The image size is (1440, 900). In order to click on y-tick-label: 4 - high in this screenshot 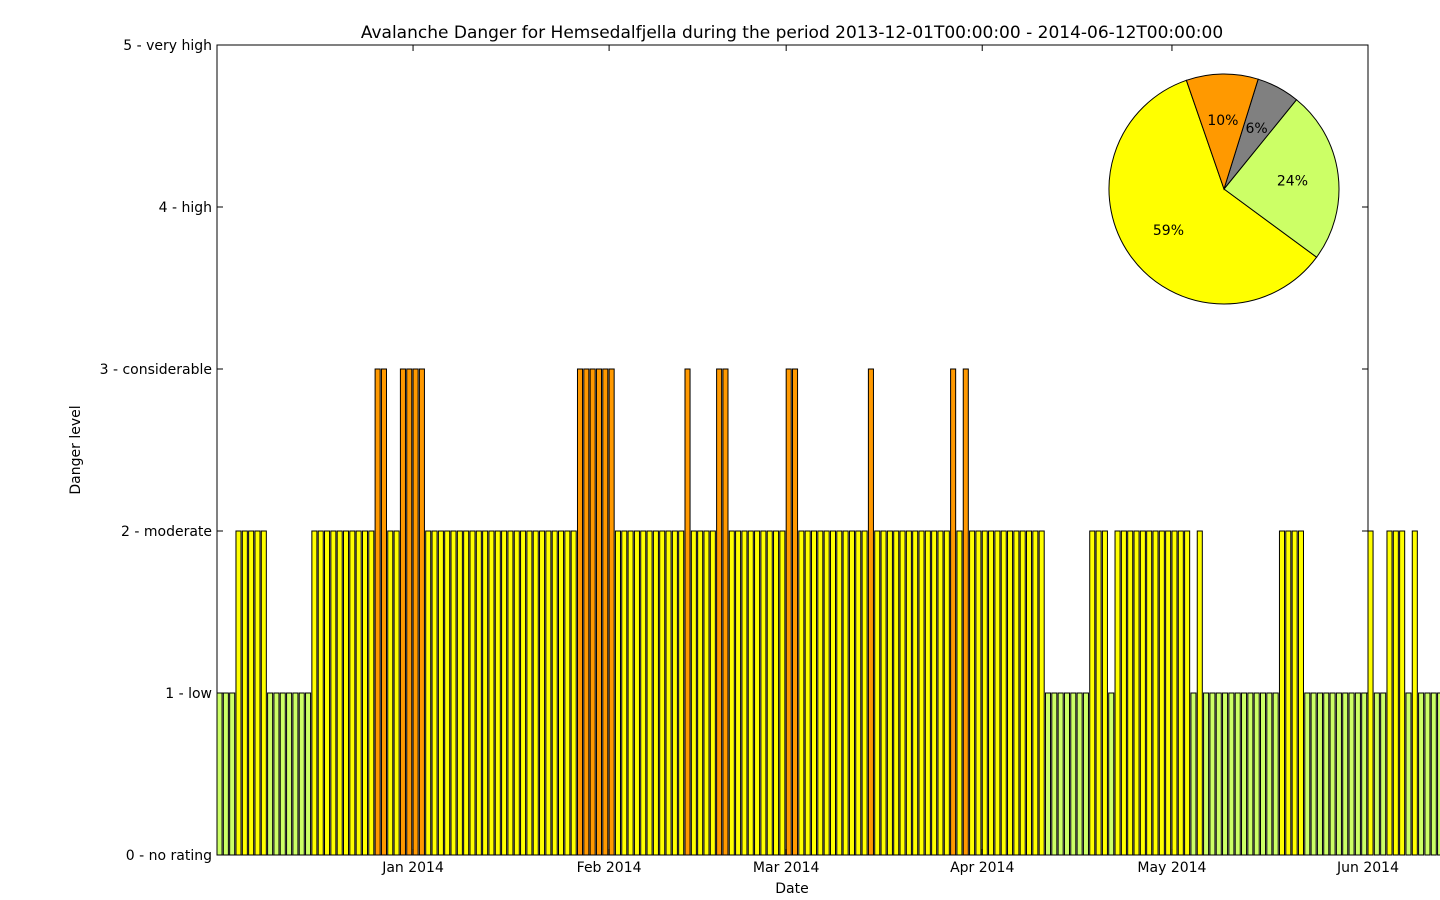, I will do `click(185, 208)`.